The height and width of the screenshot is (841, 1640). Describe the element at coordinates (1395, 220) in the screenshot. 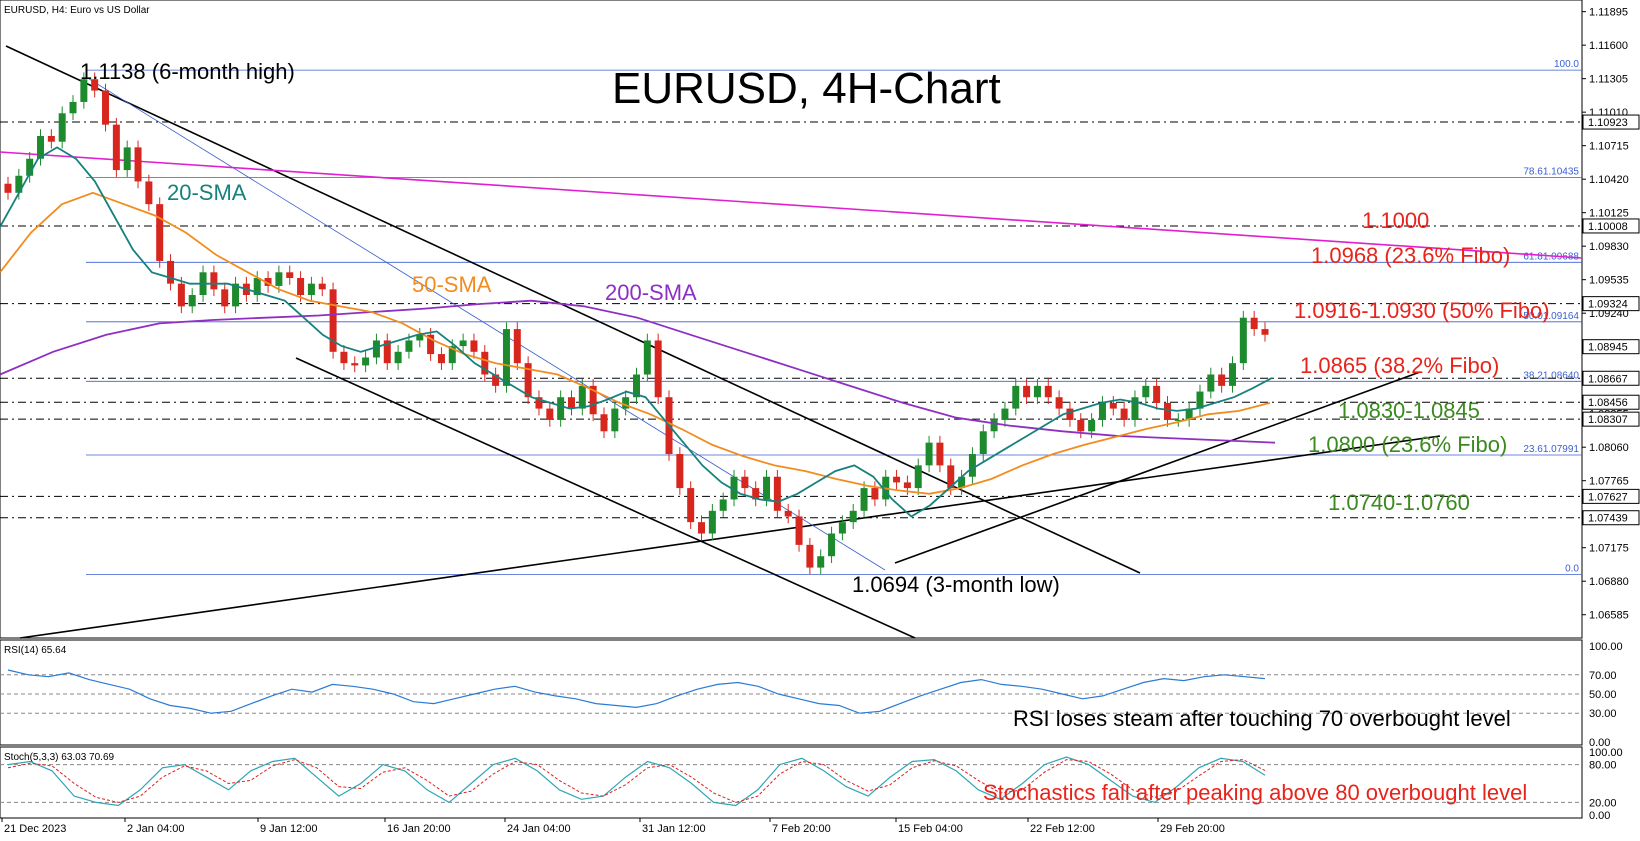

I see `level-1100-label: 1.1000` at that location.